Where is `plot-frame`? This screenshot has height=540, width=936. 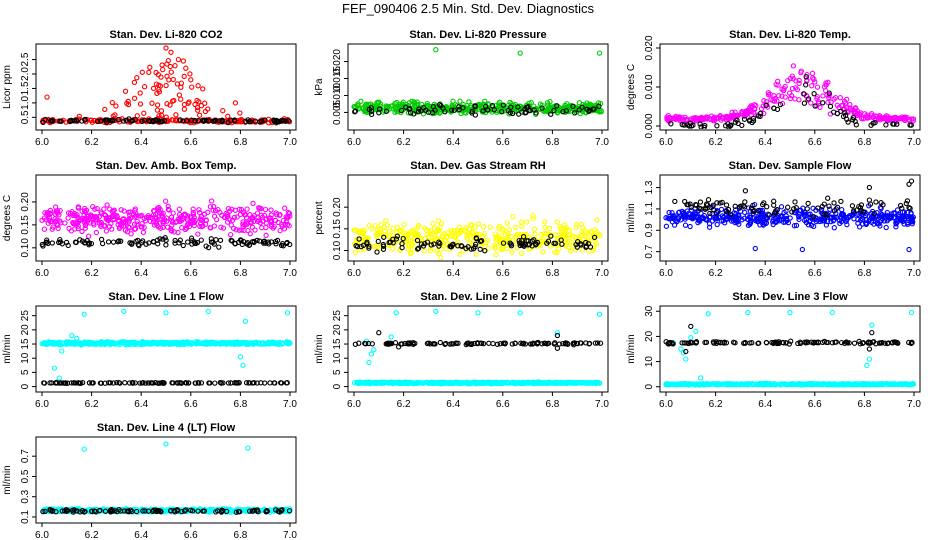 plot-frame is located at coordinates (166, 218).